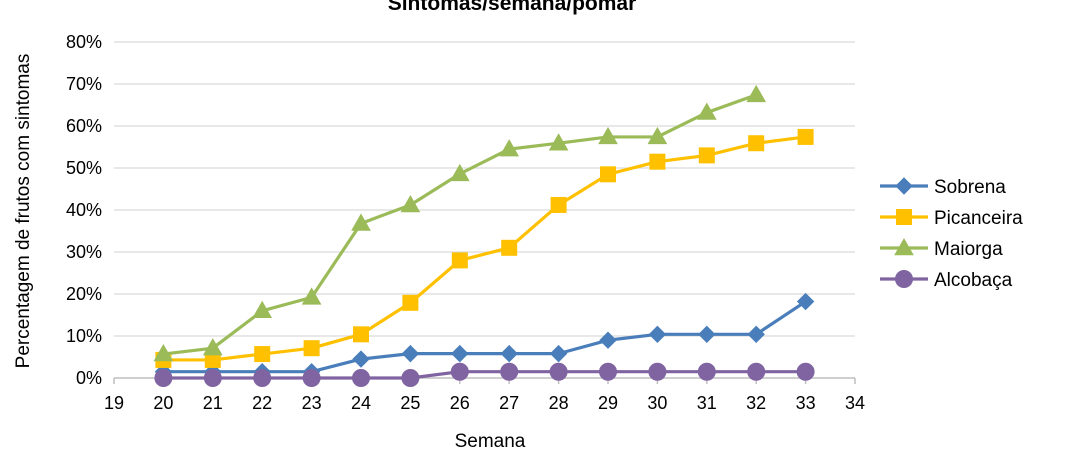 This screenshot has height=454, width=1086. What do you see at coordinates (262, 403) in the screenshot?
I see `x-tick-label: 22` at bounding box center [262, 403].